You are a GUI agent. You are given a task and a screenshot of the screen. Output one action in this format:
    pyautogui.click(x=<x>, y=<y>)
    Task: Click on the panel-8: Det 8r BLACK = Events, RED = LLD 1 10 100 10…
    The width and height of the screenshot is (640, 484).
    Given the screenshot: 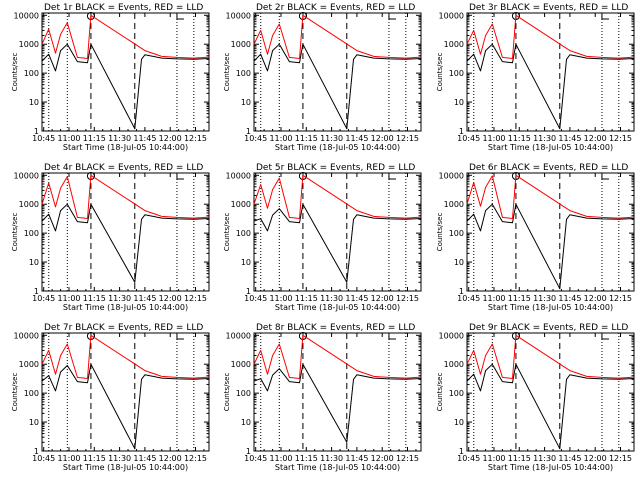 What is the action you would take?
    pyautogui.click(x=322, y=397)
    